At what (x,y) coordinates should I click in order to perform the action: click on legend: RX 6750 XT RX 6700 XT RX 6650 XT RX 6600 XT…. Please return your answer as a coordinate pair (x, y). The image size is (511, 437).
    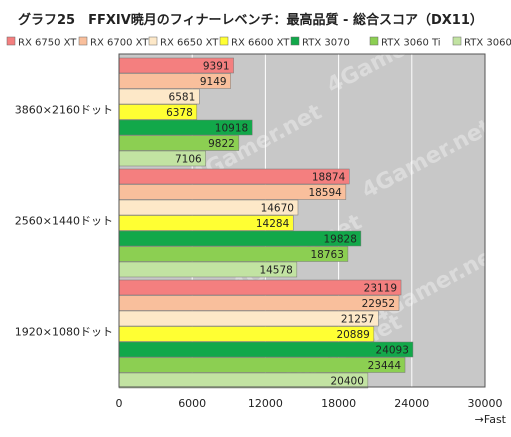
    Looking at the image, I should click on (258, 42).